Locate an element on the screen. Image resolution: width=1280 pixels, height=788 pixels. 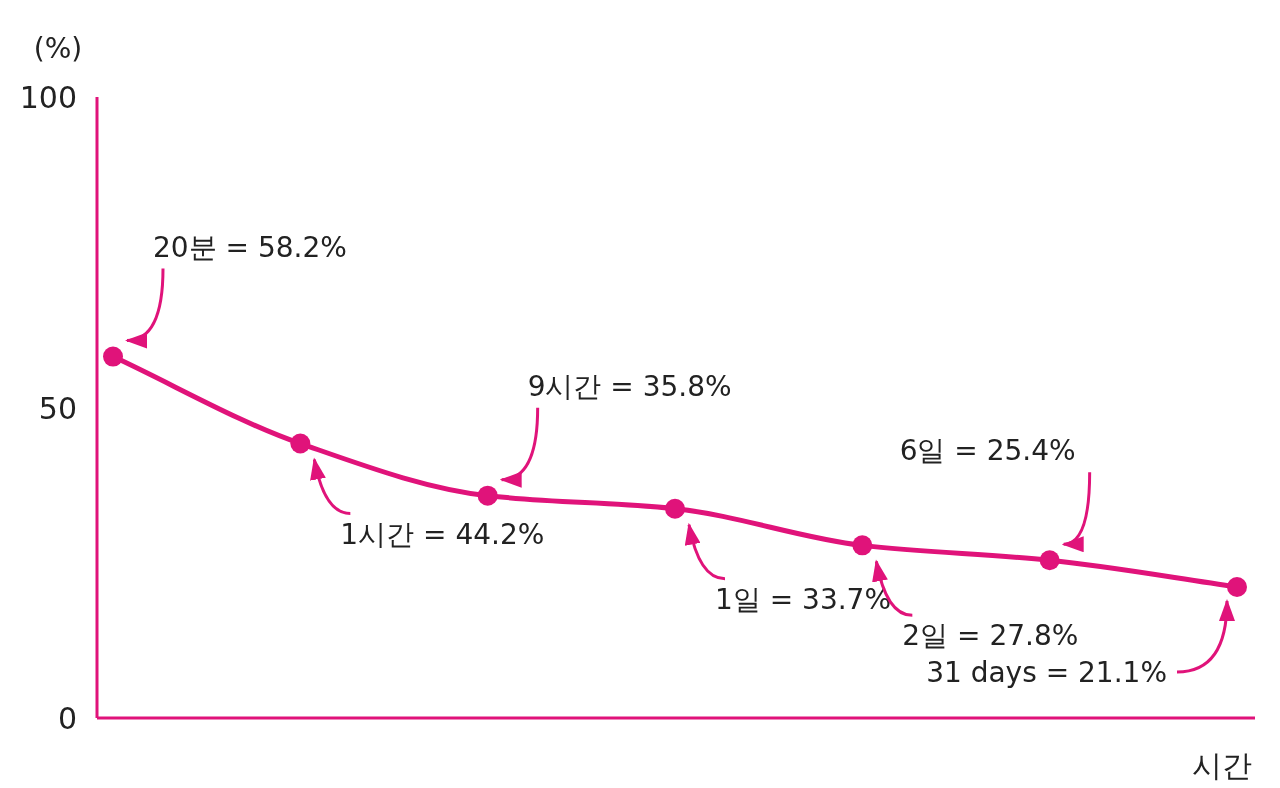
annotation: 9시간 = 35.8% is located at coordinates (629, 386).